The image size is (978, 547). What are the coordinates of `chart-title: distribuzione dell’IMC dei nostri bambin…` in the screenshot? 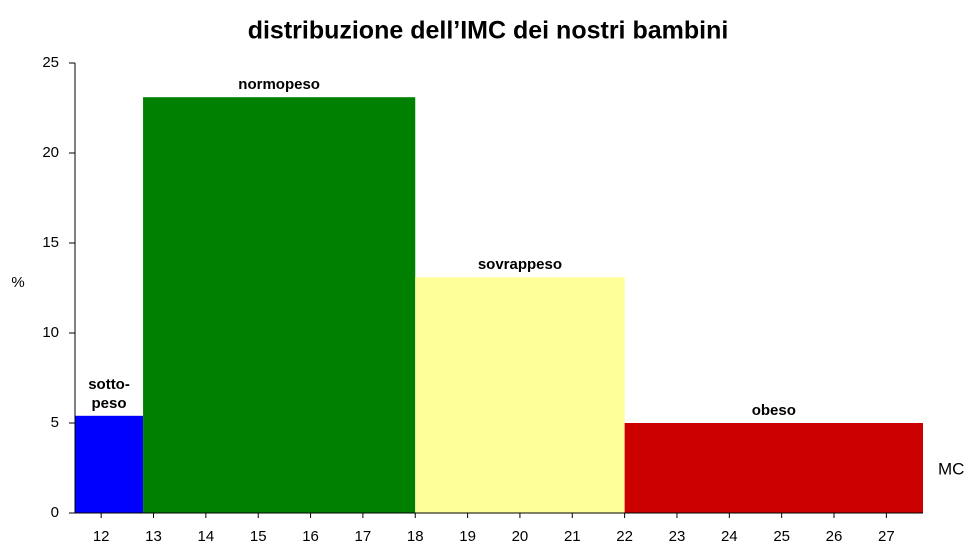 It's located at (488, 31).